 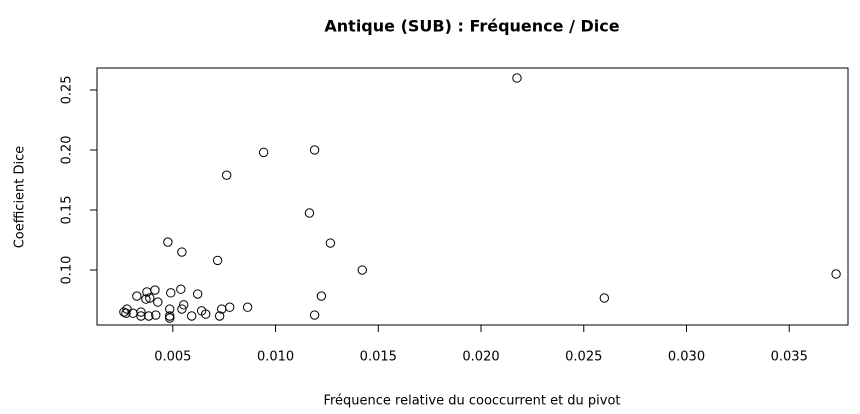 I want to click on x-tick-label: 0.010, so click(x=275, y=357).